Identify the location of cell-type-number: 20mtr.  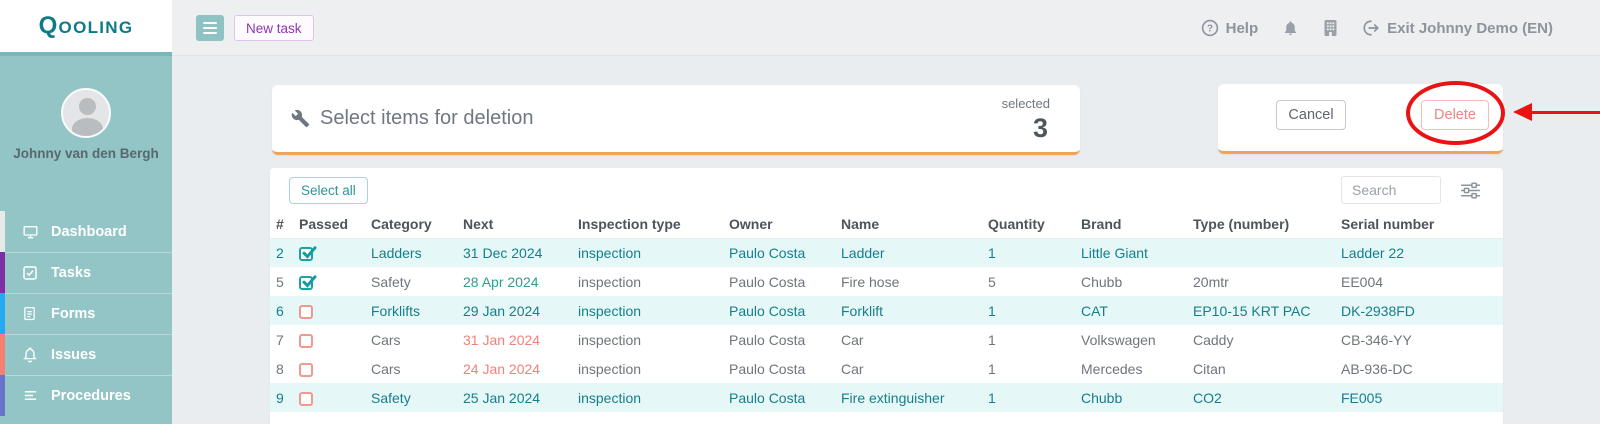
(1211, 281).